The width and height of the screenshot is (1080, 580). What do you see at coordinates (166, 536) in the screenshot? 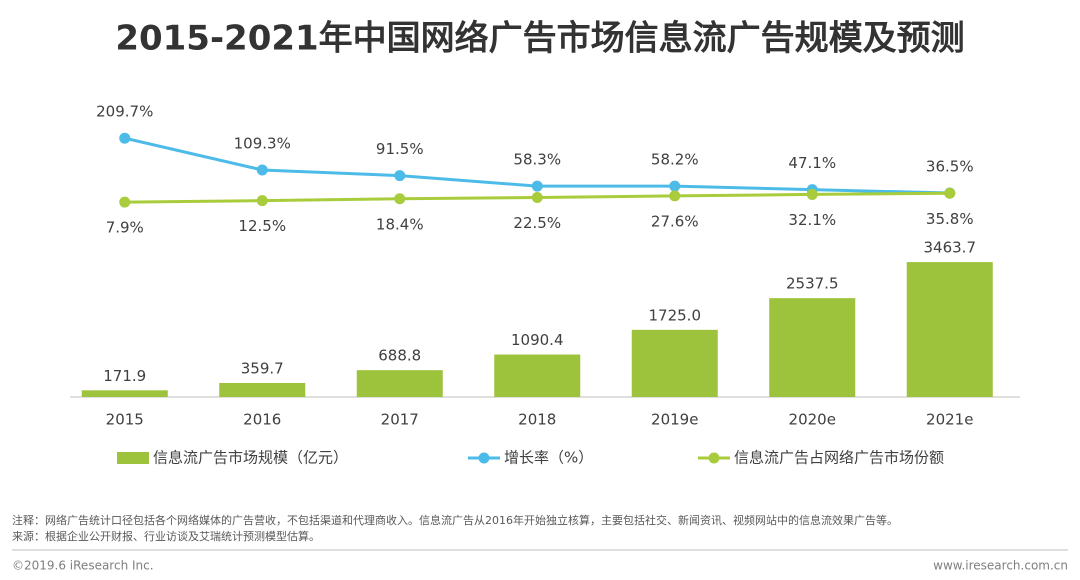
I see `source: 来源：根据企业公开财报、行业访谈及艾瑞统计预测模型估算。` at bounding box center [166, 536].